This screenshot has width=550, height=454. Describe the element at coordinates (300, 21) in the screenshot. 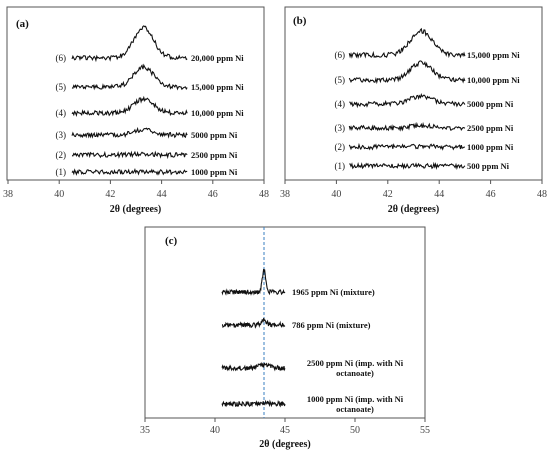

I see `panel-label: (b)` at that location.